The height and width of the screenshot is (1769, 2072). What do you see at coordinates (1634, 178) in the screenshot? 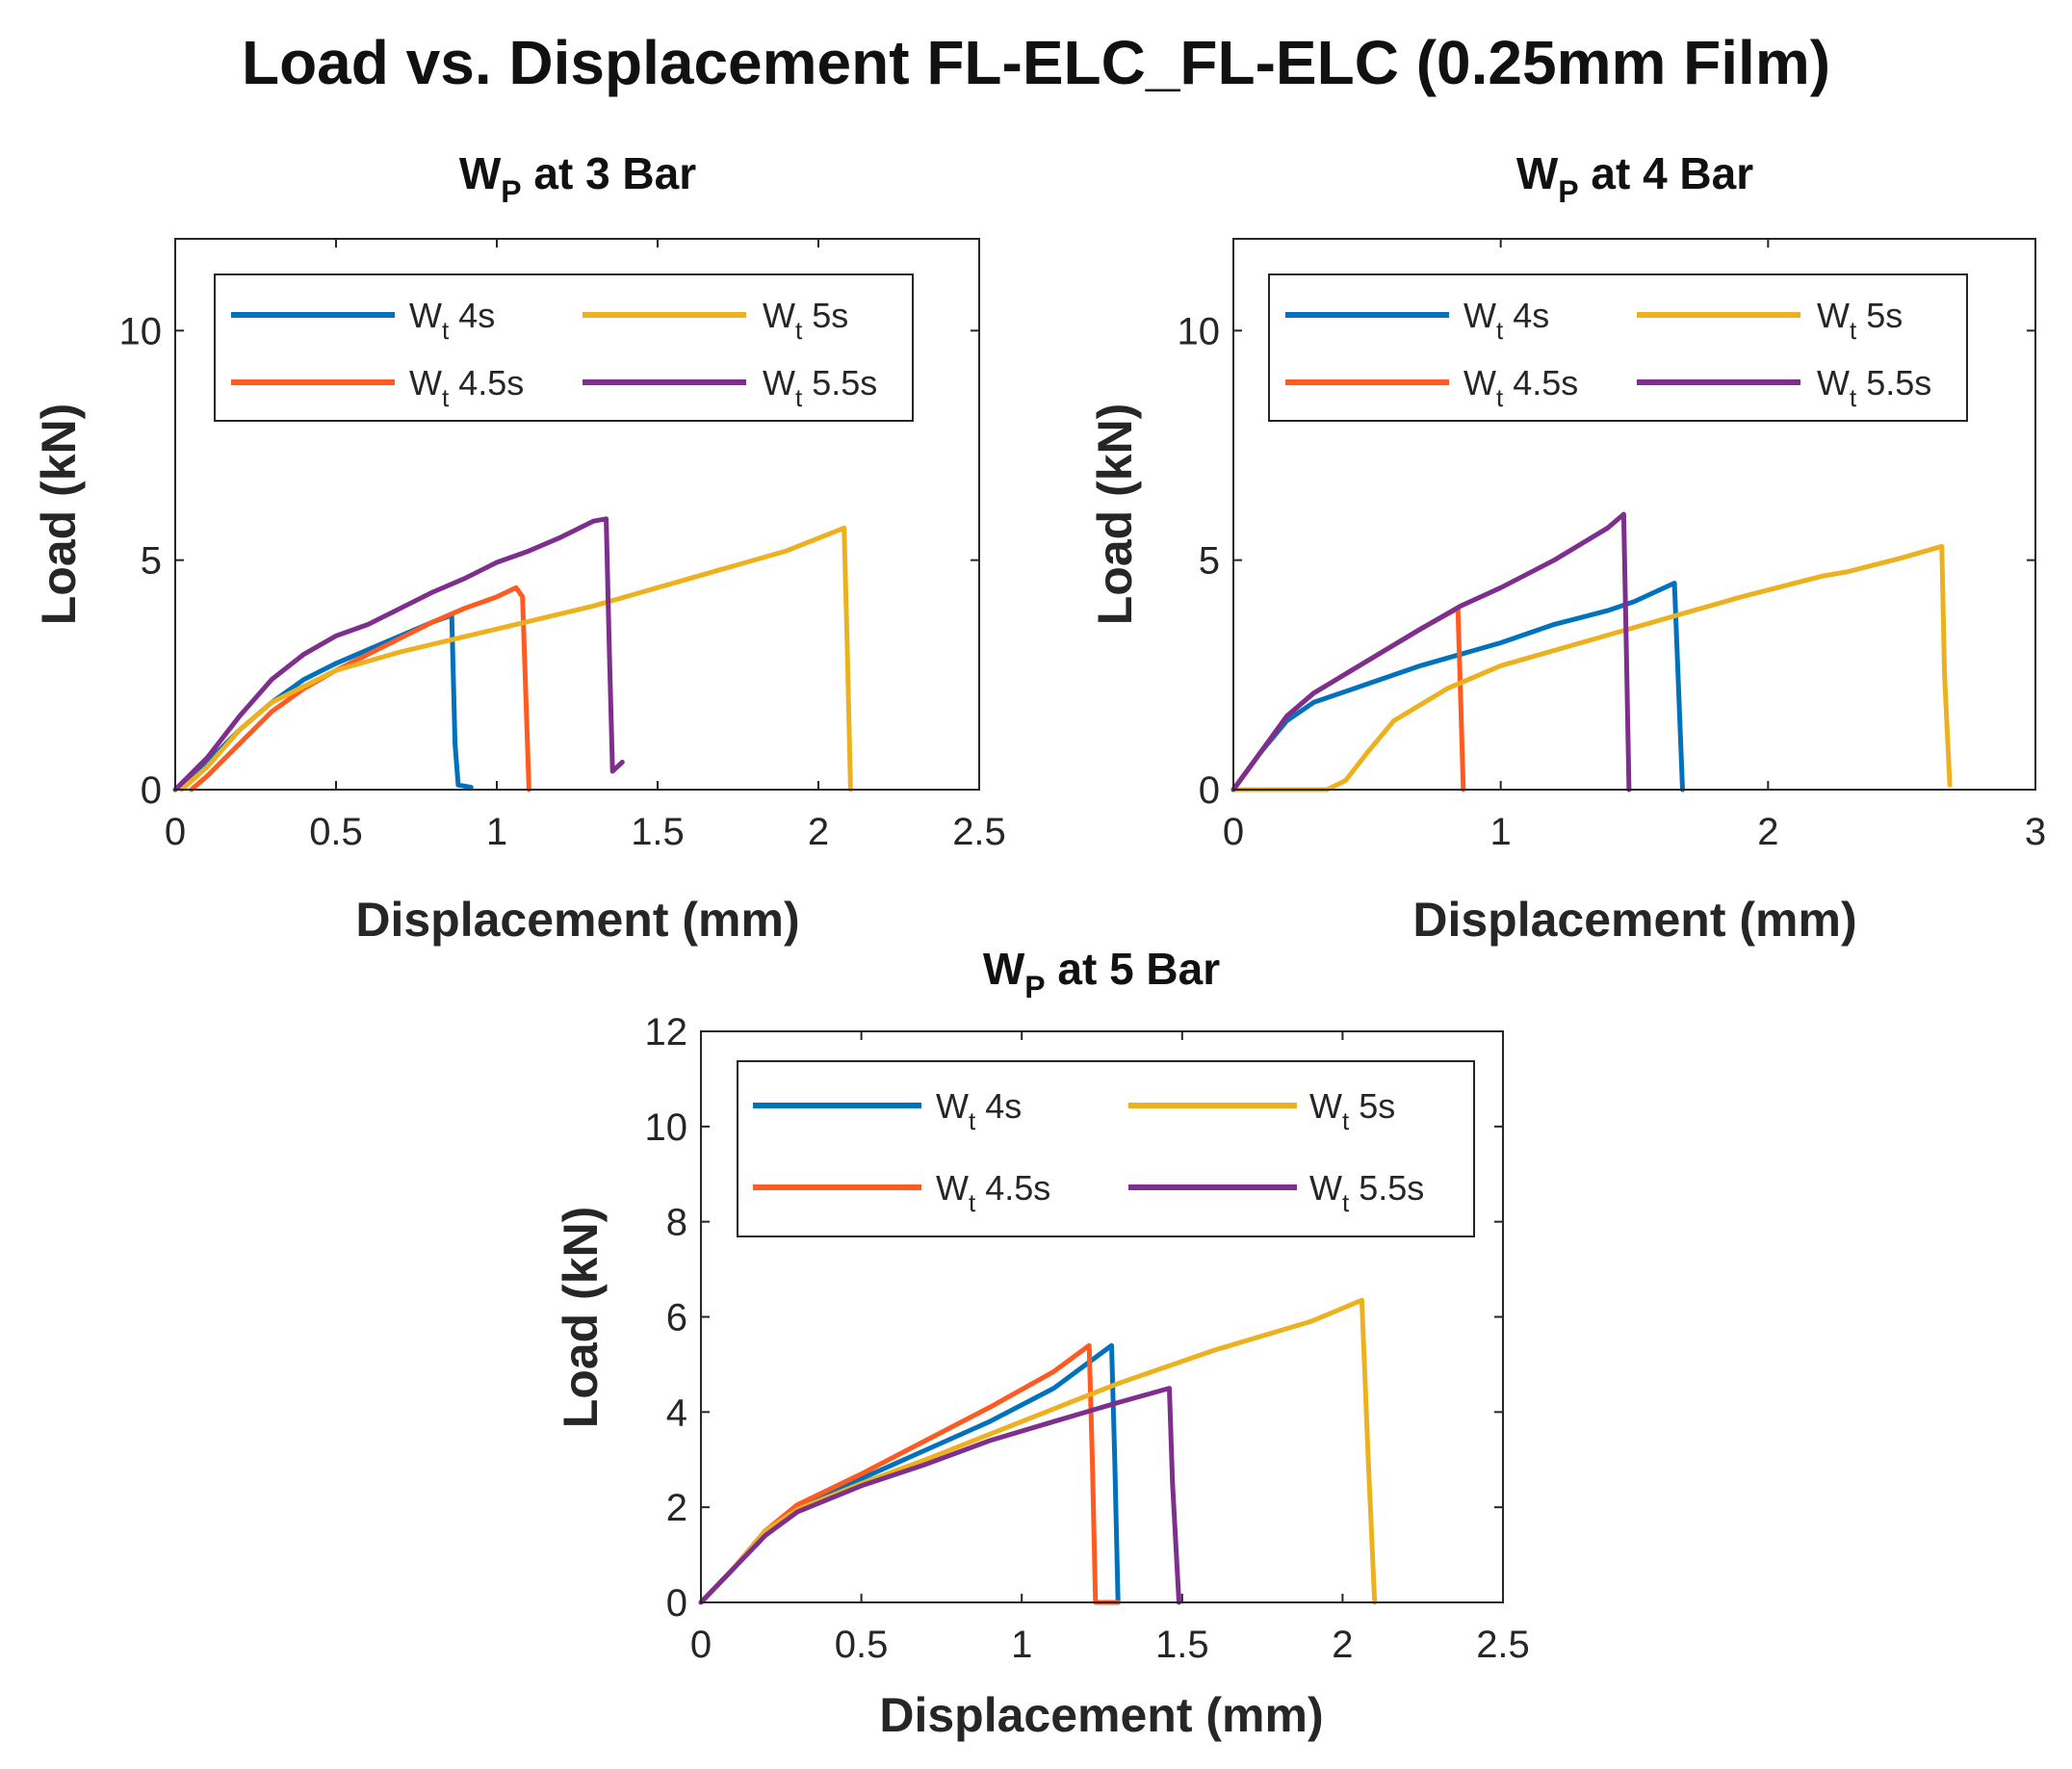
I see `chart-title: WP at 4 Bar` at bounding box center [1634, 178].